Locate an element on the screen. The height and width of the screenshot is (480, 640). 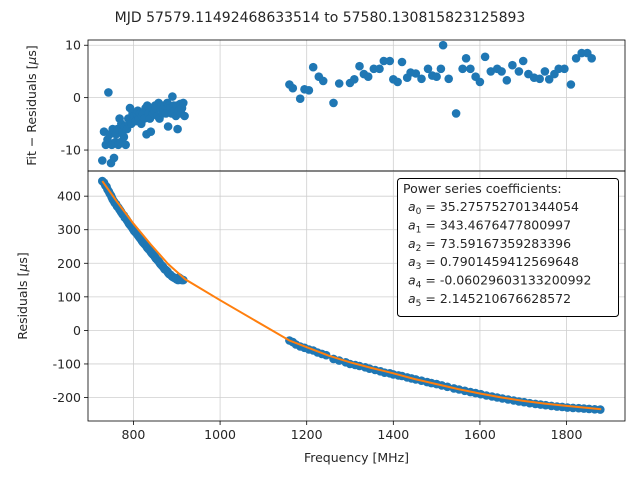
legend-box is located at coordinates (508, 247).